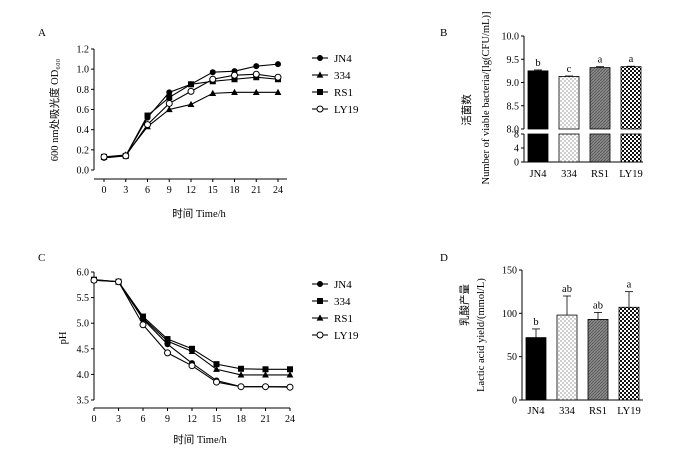  Describe the element at coordinates (320, 58) in the screenshot. I see `a-legend-marker-jn4` at that location.